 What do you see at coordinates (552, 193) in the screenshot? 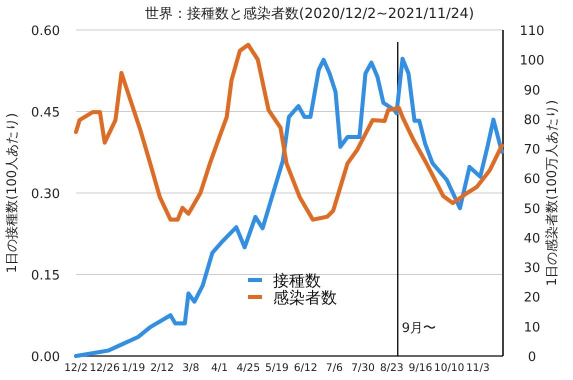
I see `y2-axis-title: 1日の感染者数(100万人あたり)` at bounding box center [552, 193].